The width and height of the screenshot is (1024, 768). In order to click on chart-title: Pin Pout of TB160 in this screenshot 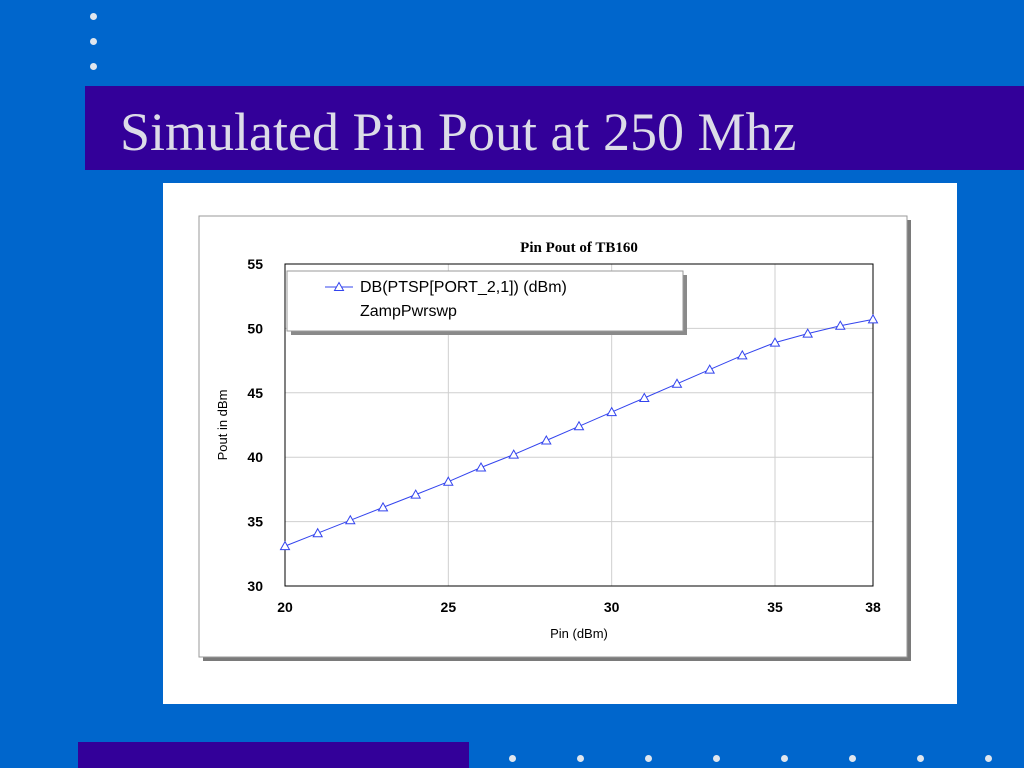, I will do `click(579, 248)`.